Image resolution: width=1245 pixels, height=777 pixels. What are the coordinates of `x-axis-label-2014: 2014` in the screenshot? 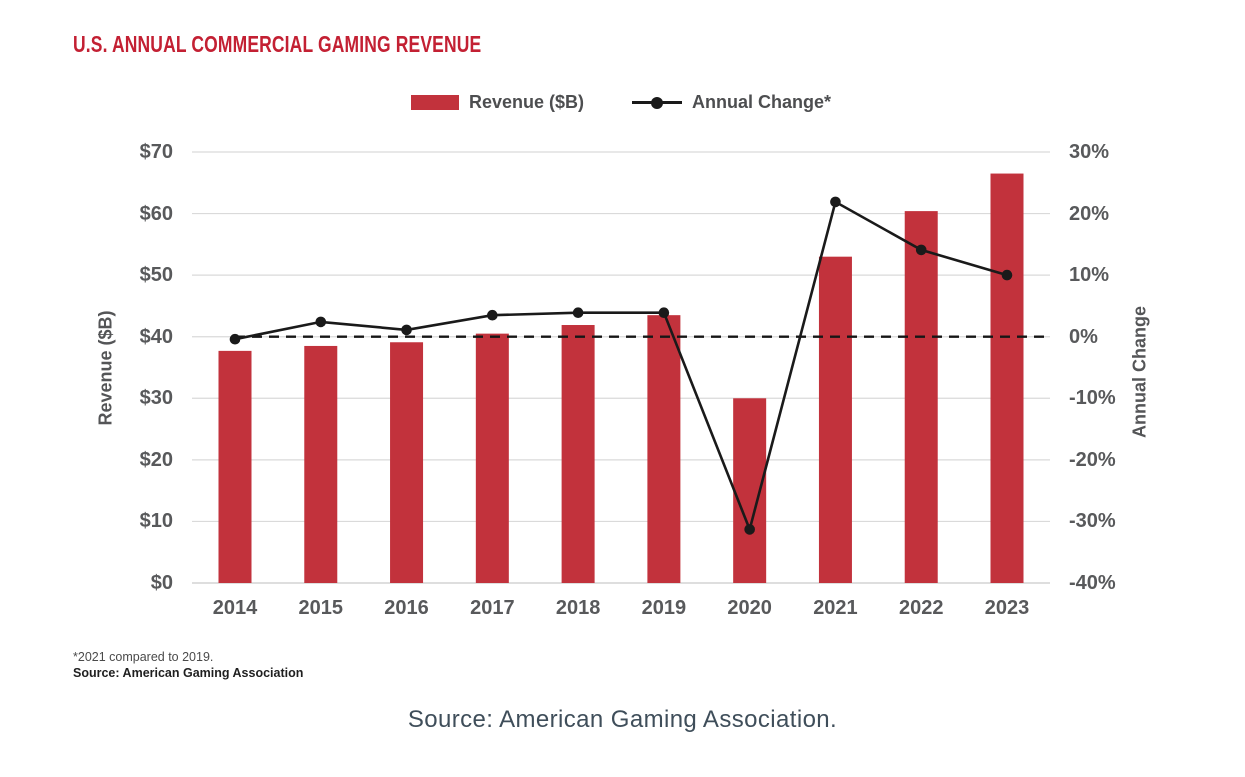 It's located at (235, 608).